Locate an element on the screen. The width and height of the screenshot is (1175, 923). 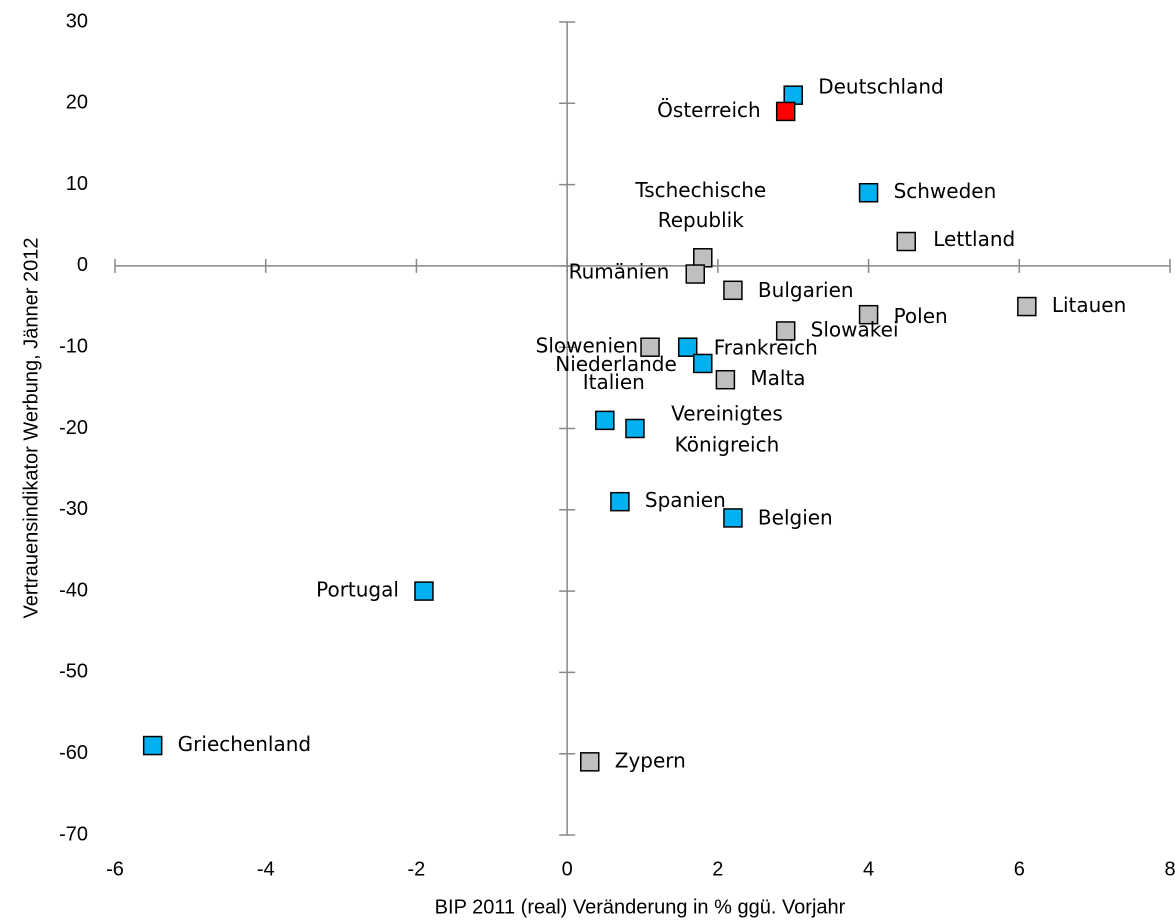
y-tick-label: -30 is located at coordinates (73, 509).